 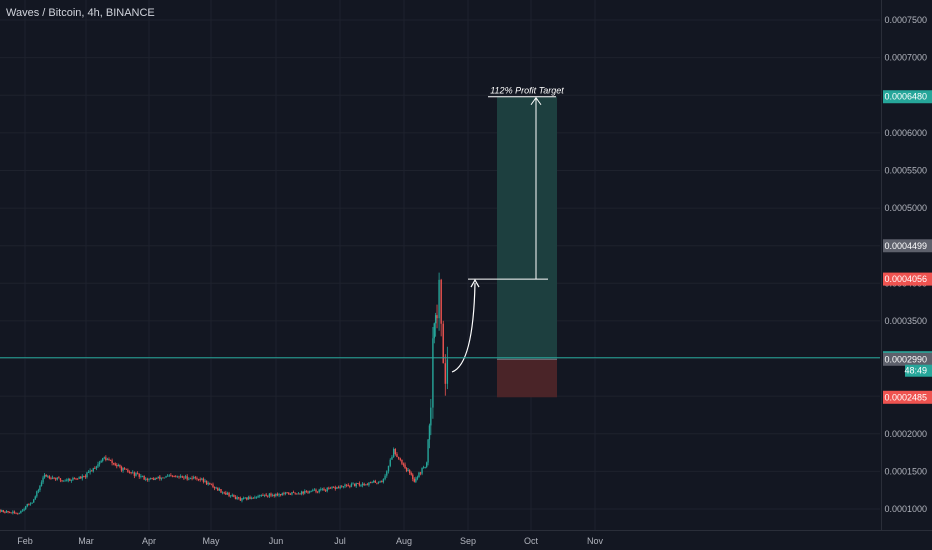 I want to click on time-tick-label: May, so click(x=211, y=541).